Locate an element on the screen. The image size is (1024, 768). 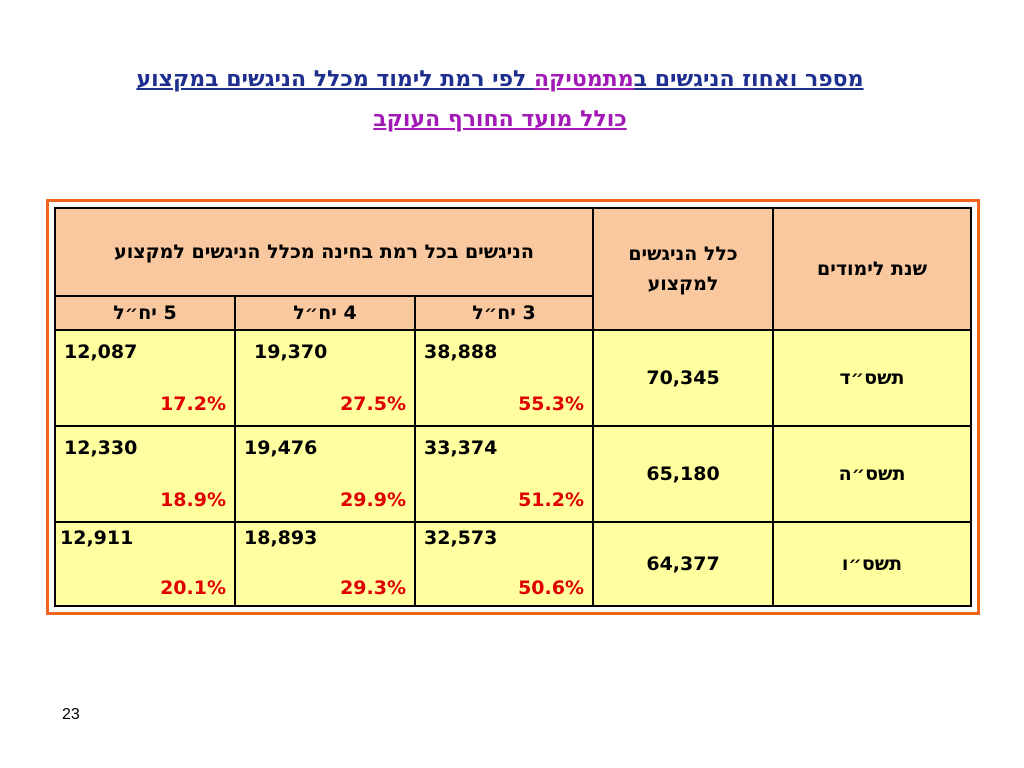
row-2-level-5: 12,330 18.9% is located at coordinates (145, 474).